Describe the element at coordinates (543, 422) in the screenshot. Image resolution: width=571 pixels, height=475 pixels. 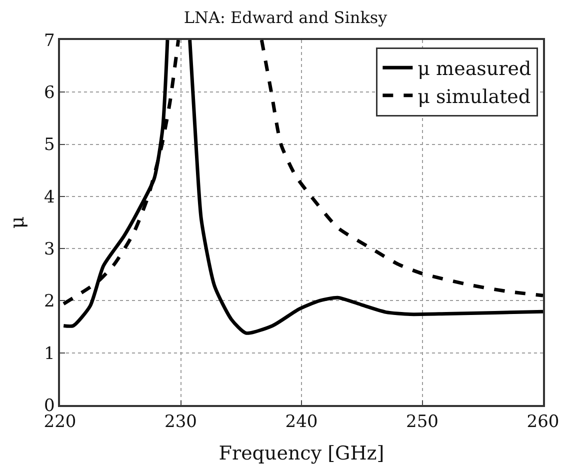
I see `x-tick-label: 260` at that location.